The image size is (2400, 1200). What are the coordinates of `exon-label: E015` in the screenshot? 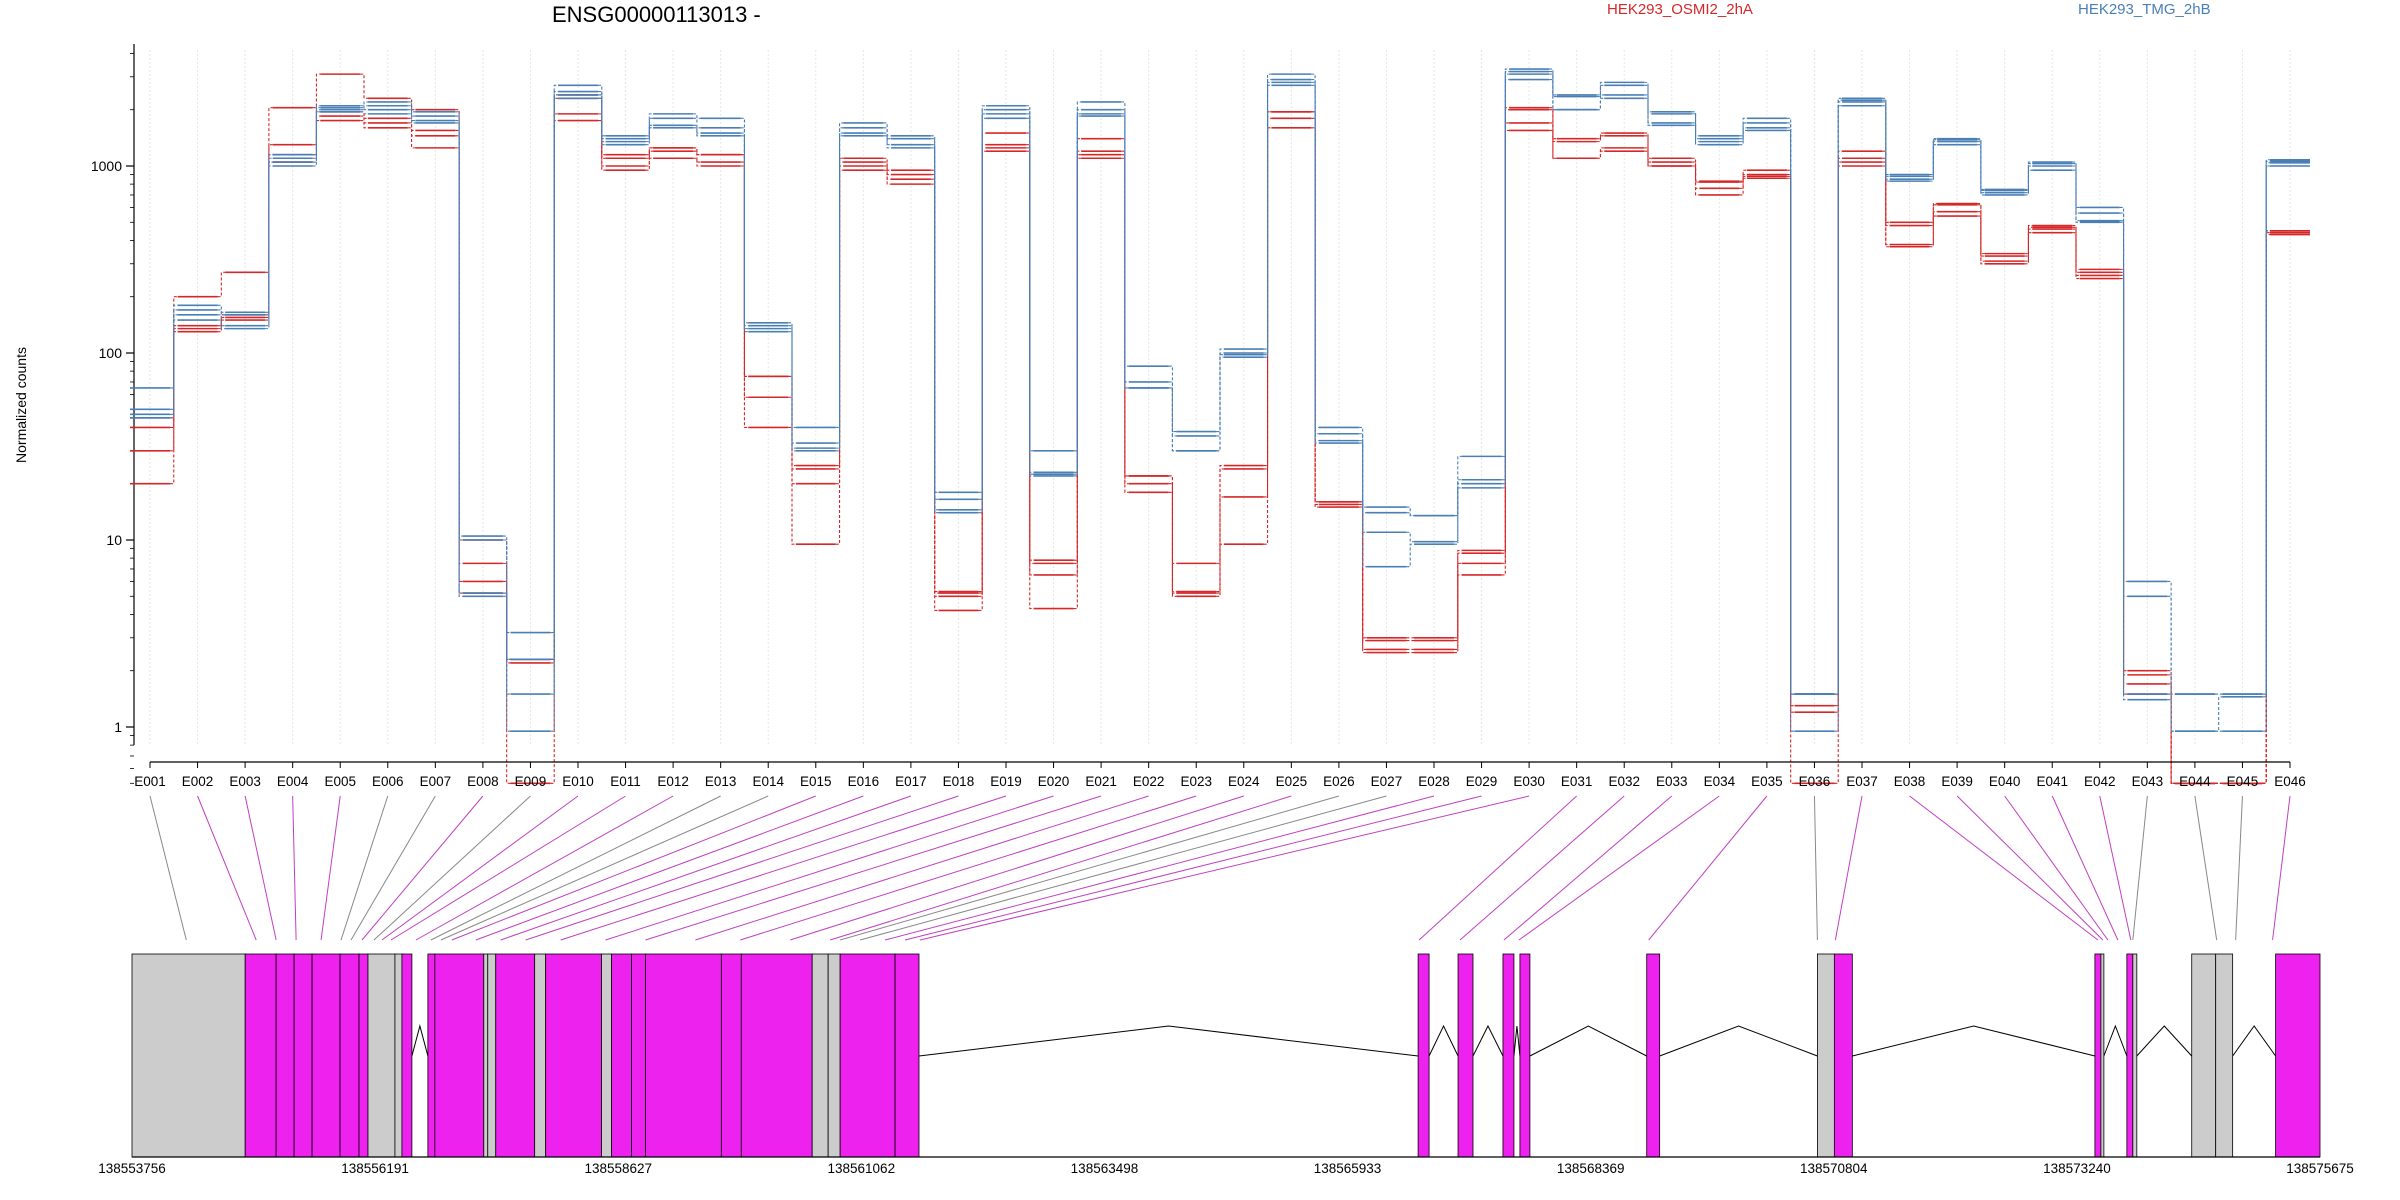 It's located at (816, 781).